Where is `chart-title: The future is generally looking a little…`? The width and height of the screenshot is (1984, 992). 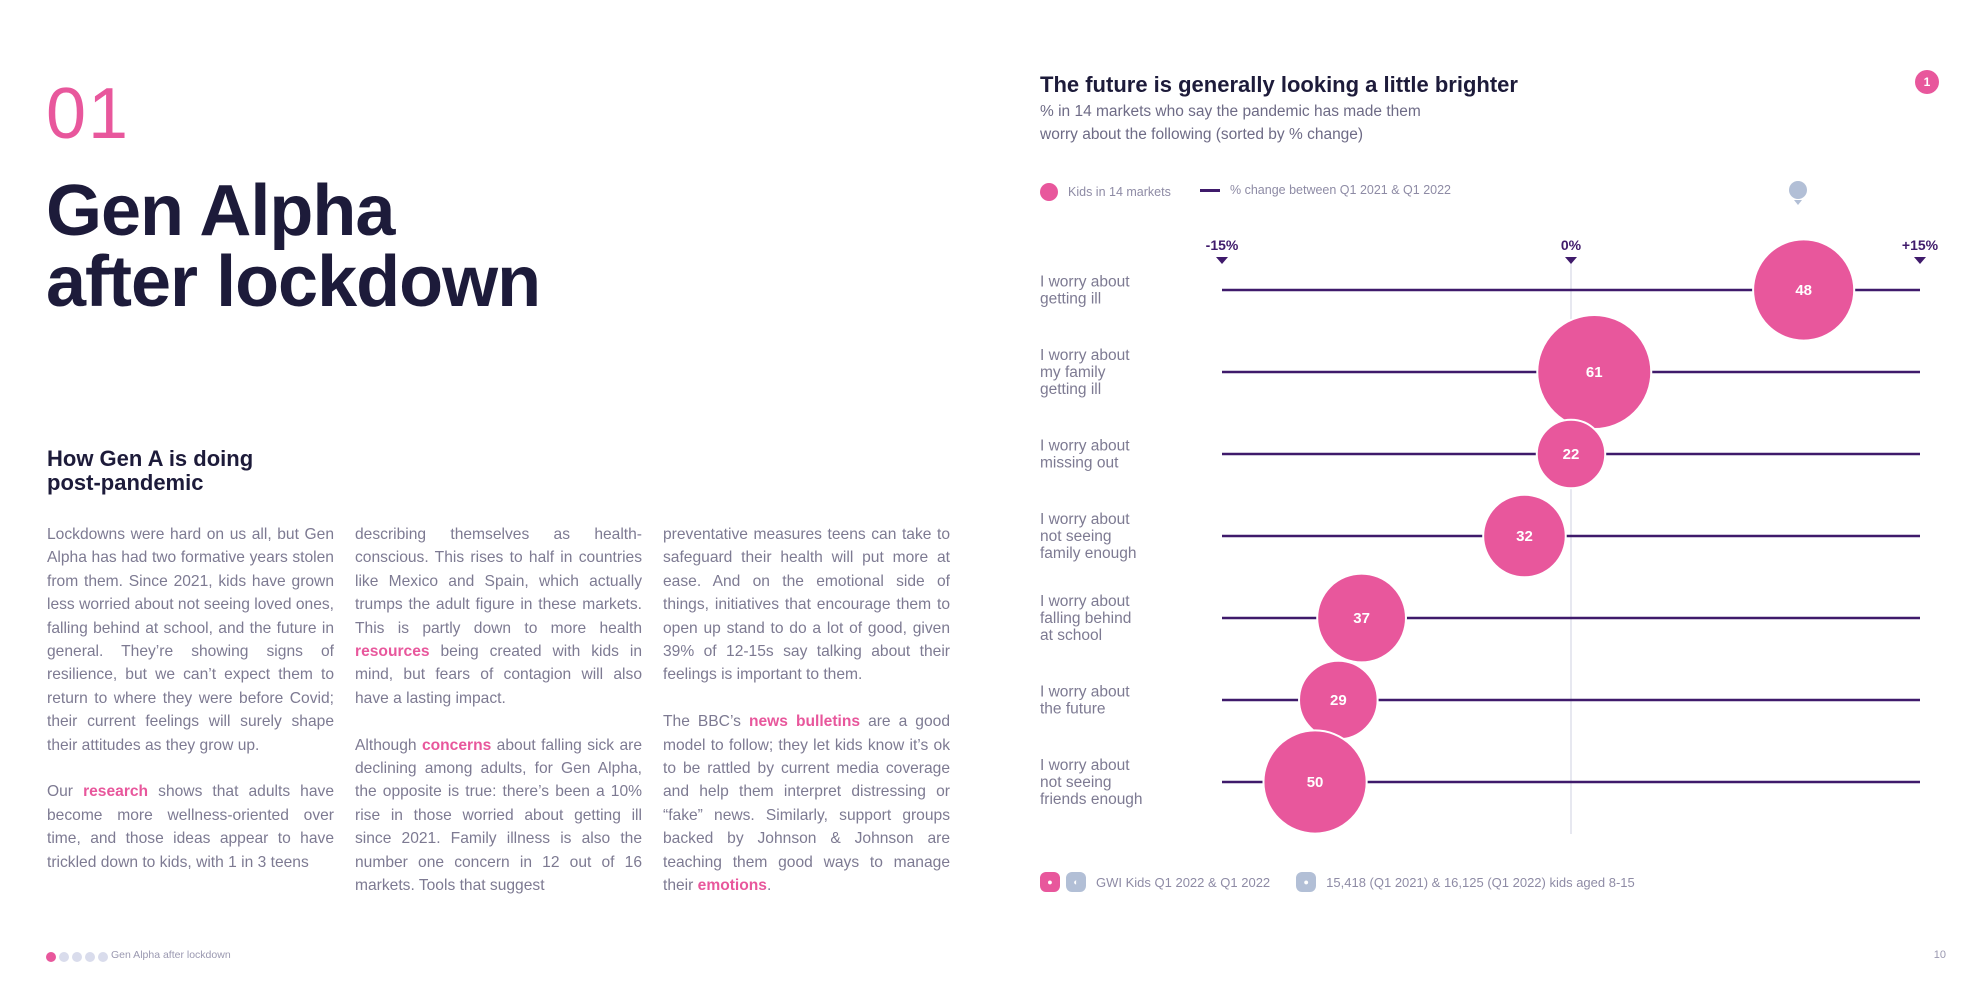 chart-title: The future is generally looking a little… is located at coordinates (1279, 84).